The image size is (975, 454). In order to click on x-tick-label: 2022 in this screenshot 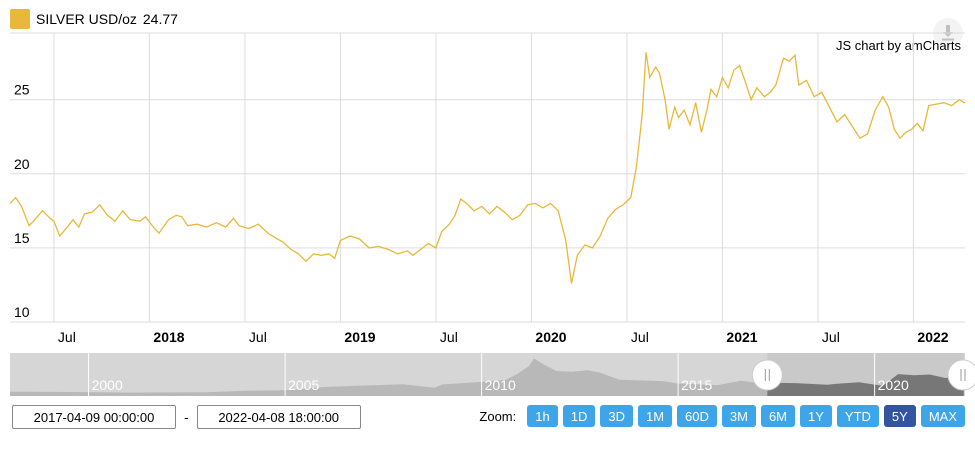, I will do `click(932, 337)`.